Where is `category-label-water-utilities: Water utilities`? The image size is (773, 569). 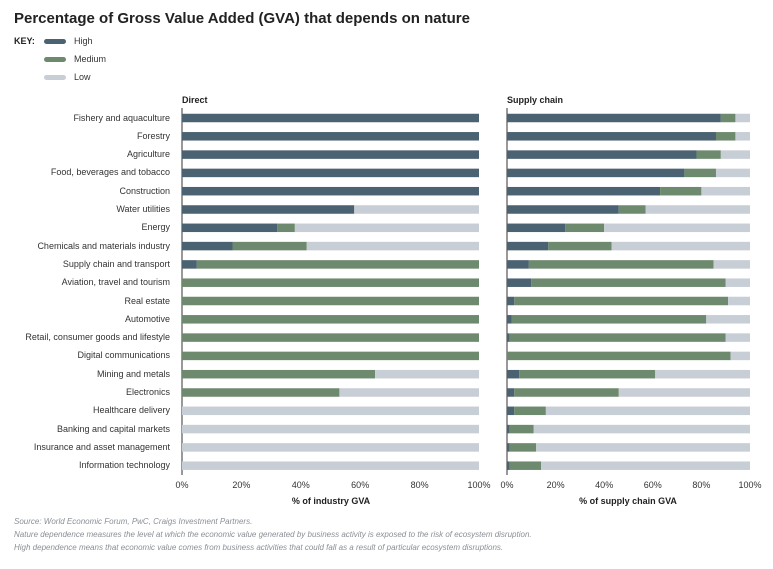 category-label-water-utilities: Water utilities is located at coordinates (143, 209).